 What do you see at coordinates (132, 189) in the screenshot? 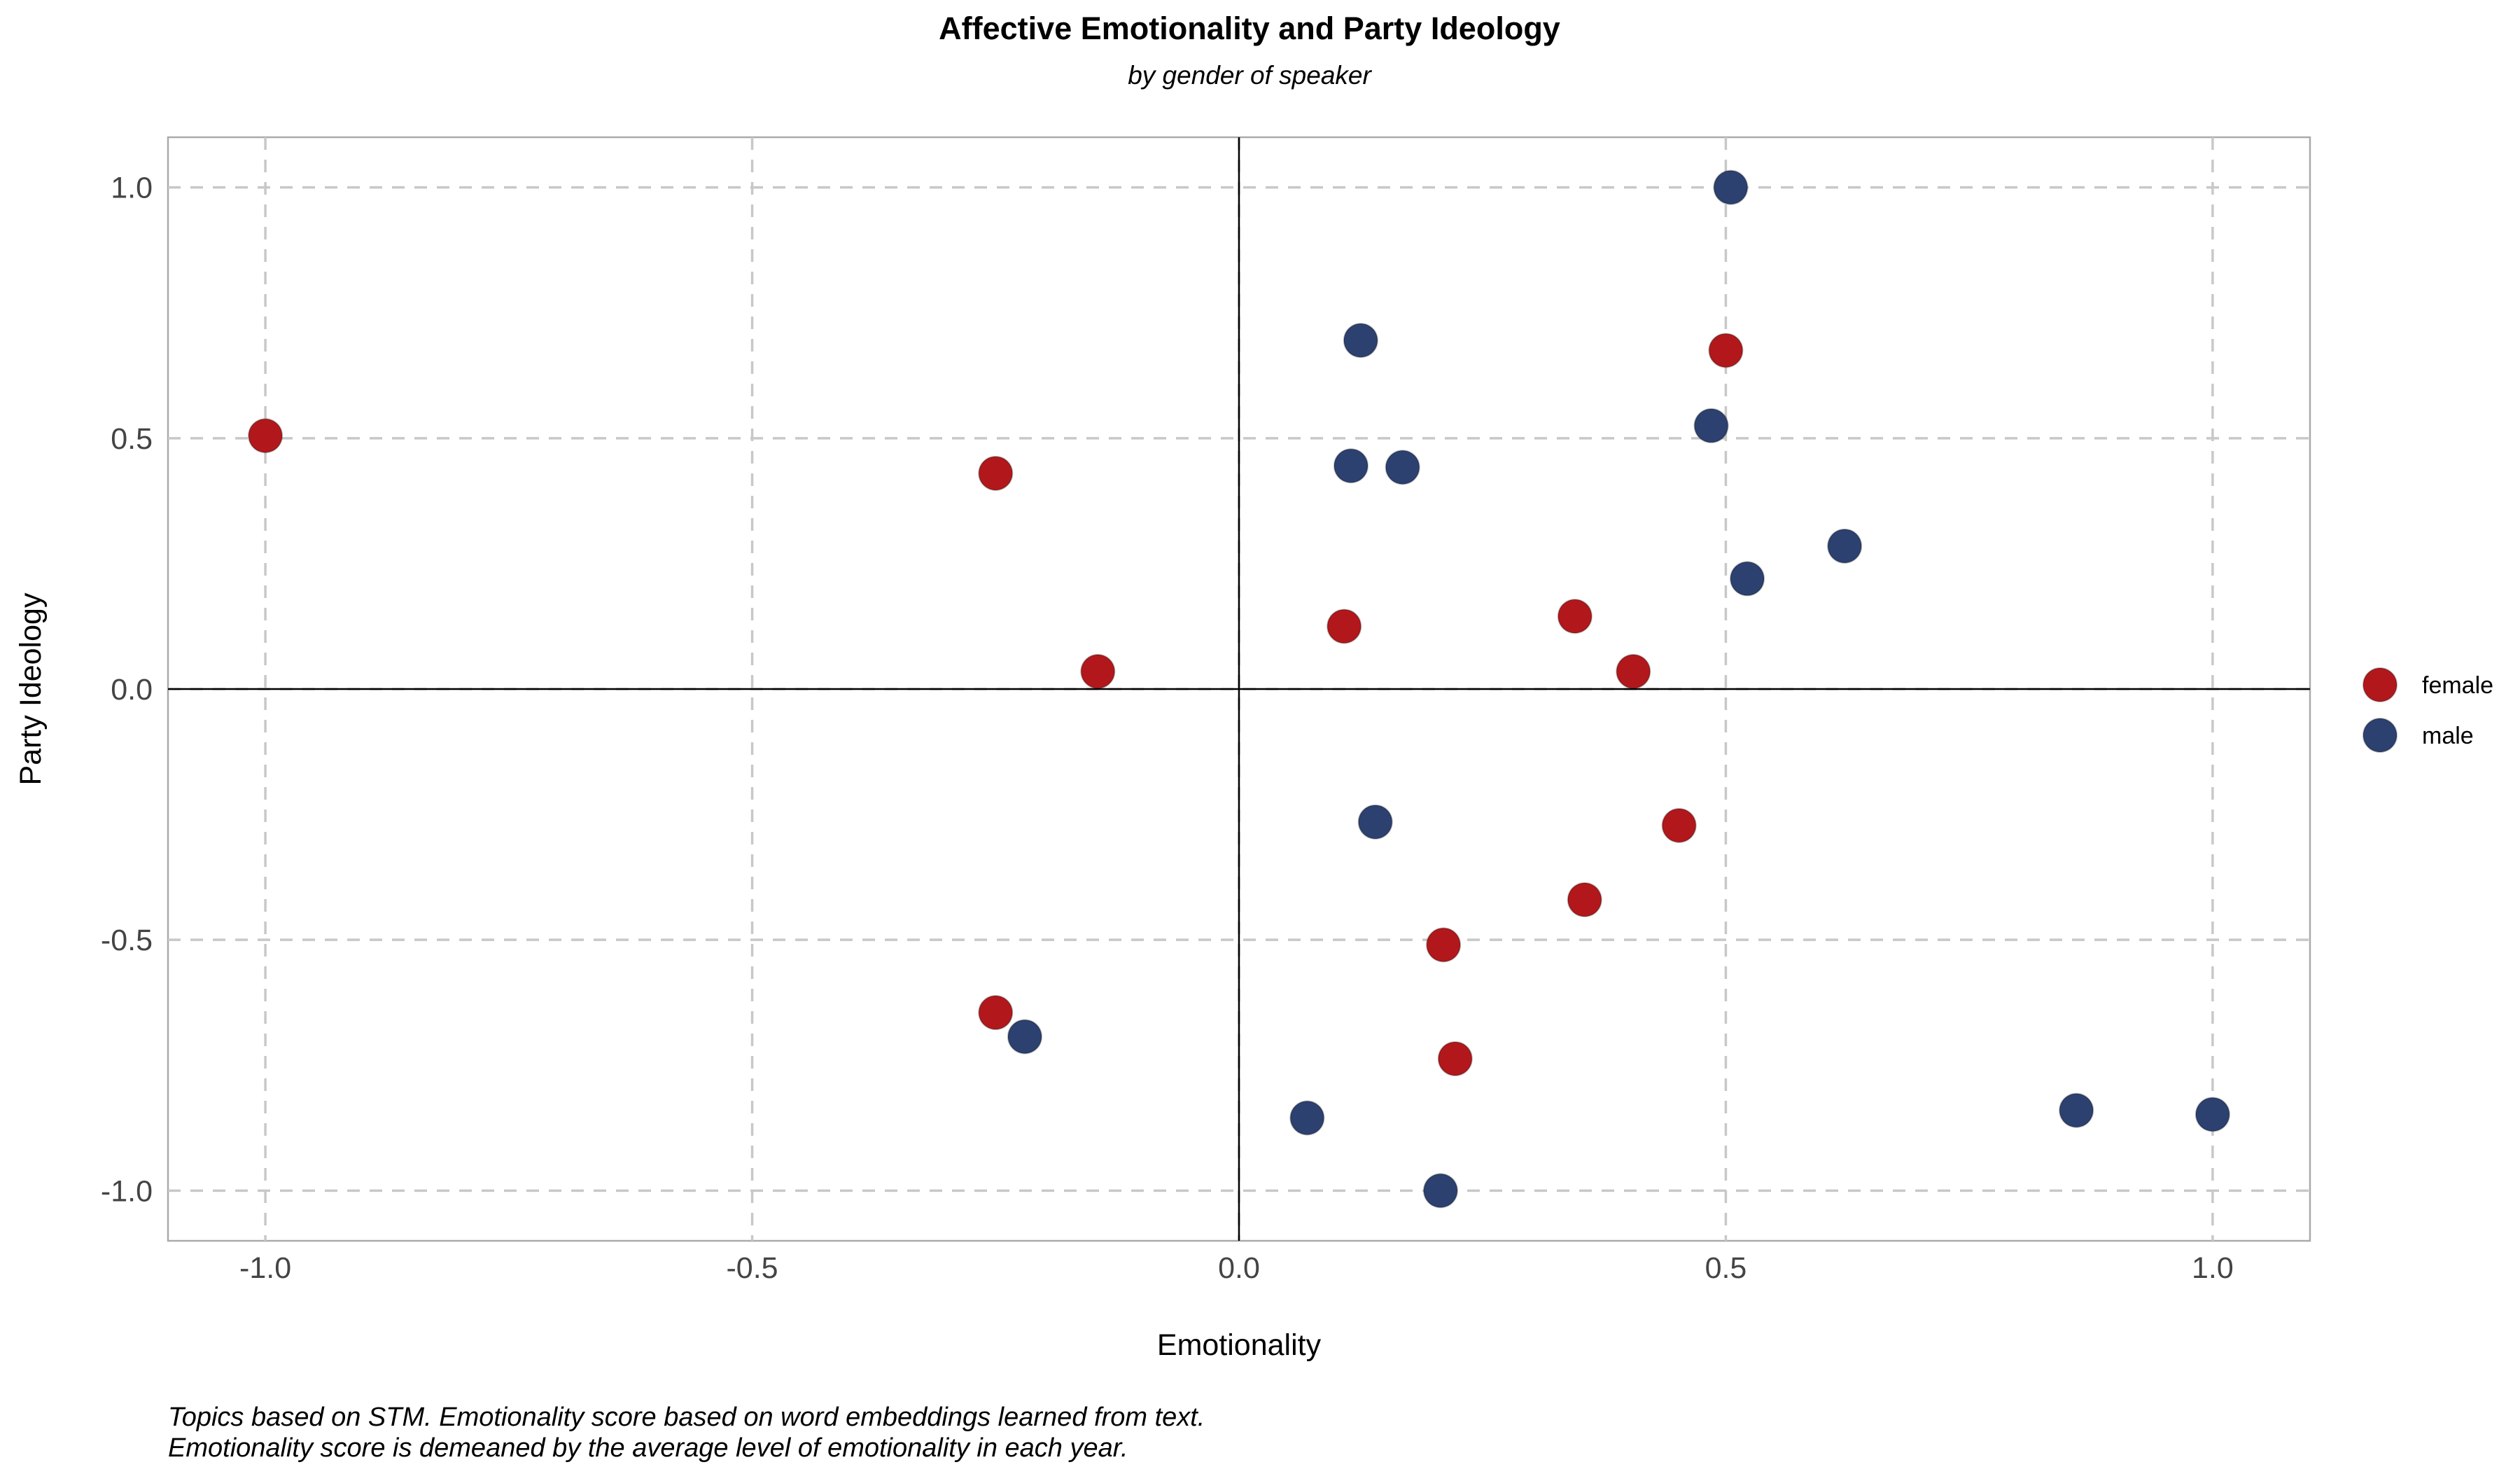
I see `y-tick-label-4: 1.0` at bounding box center [132, 189].